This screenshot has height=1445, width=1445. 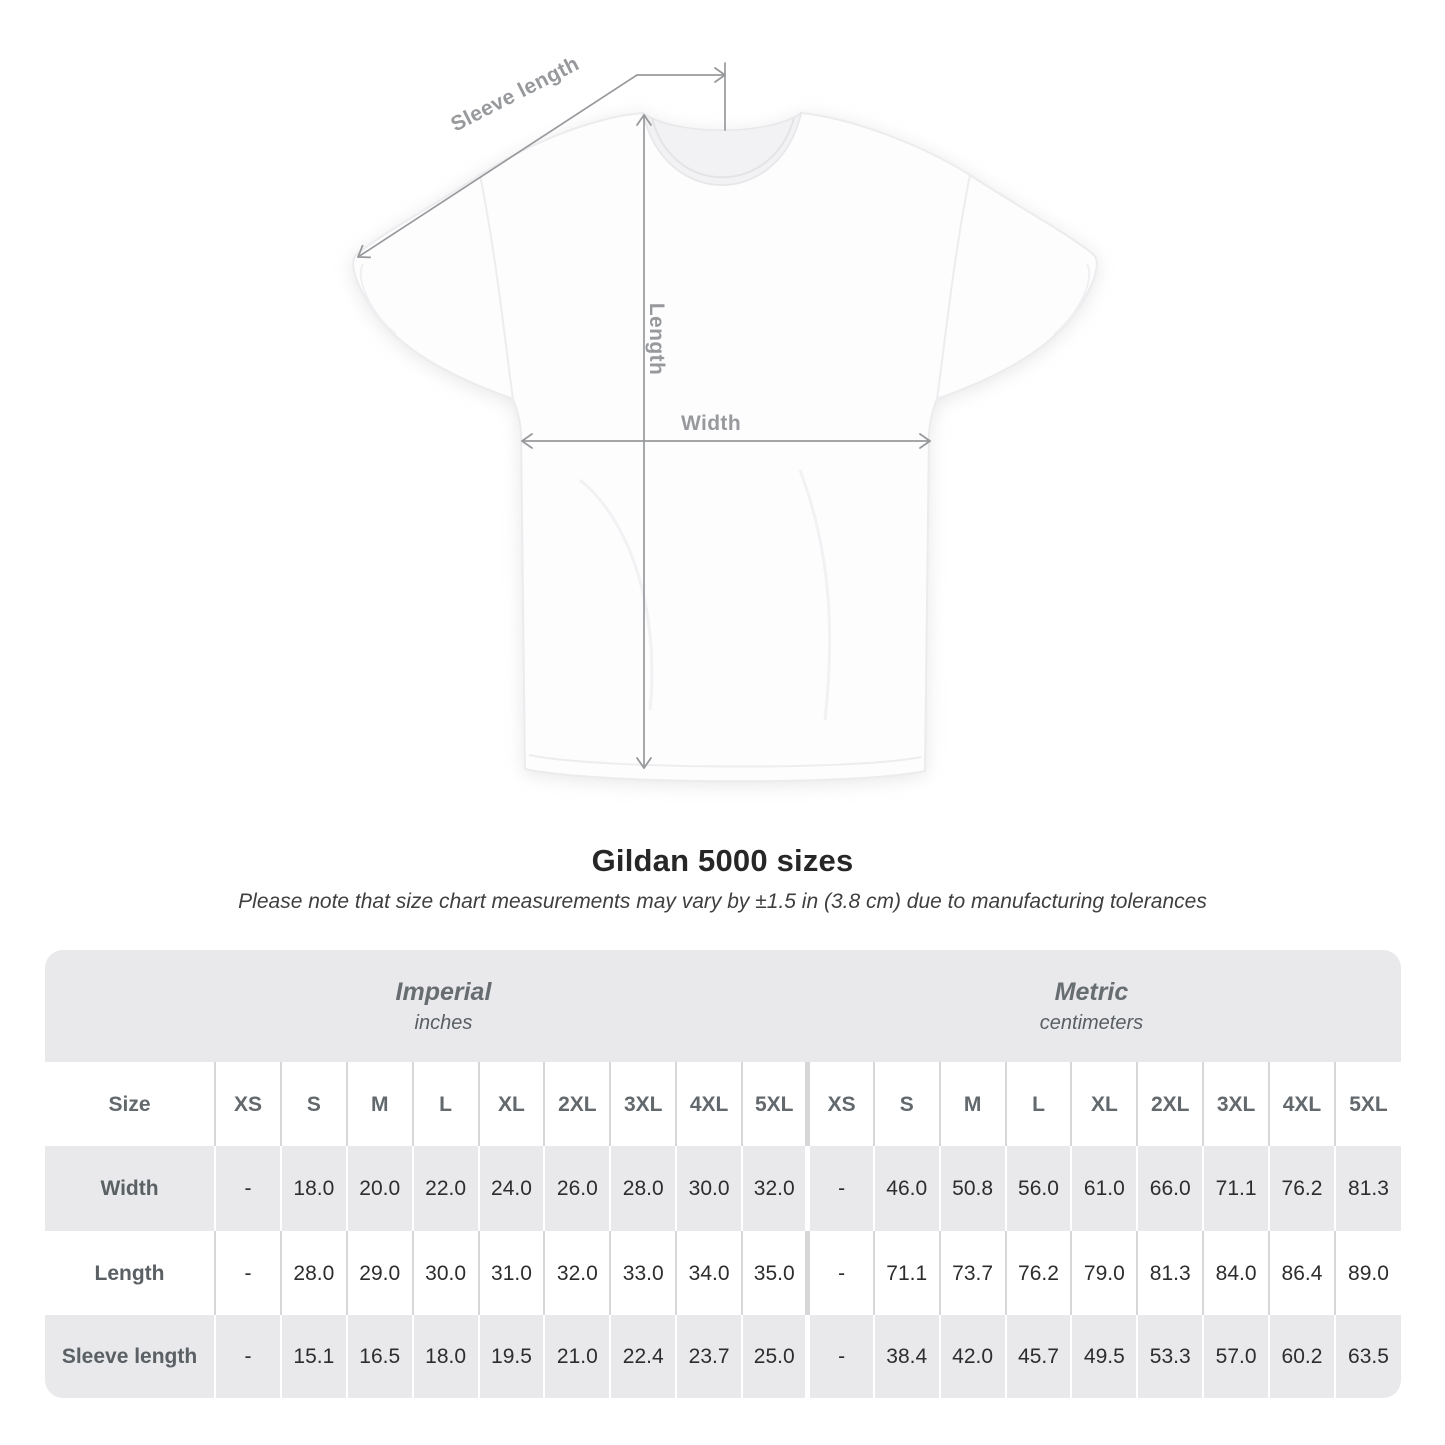 What do you see at coordinates (774, 1273) in the screenshot?
I see `length-imperial-5xl: 35.0` at bounding box center [774, 1273].